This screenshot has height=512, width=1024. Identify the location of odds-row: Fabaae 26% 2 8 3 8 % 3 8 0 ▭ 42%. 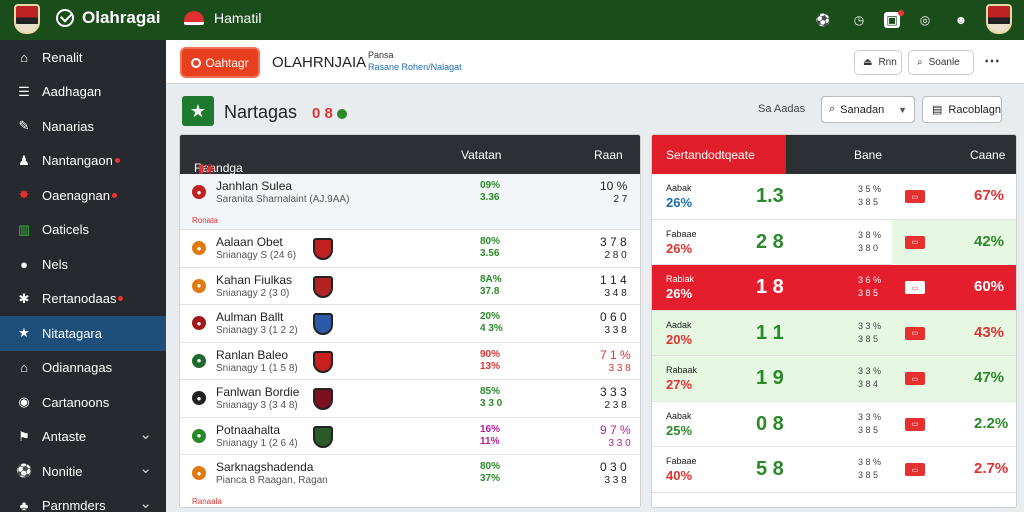
(834, 242).